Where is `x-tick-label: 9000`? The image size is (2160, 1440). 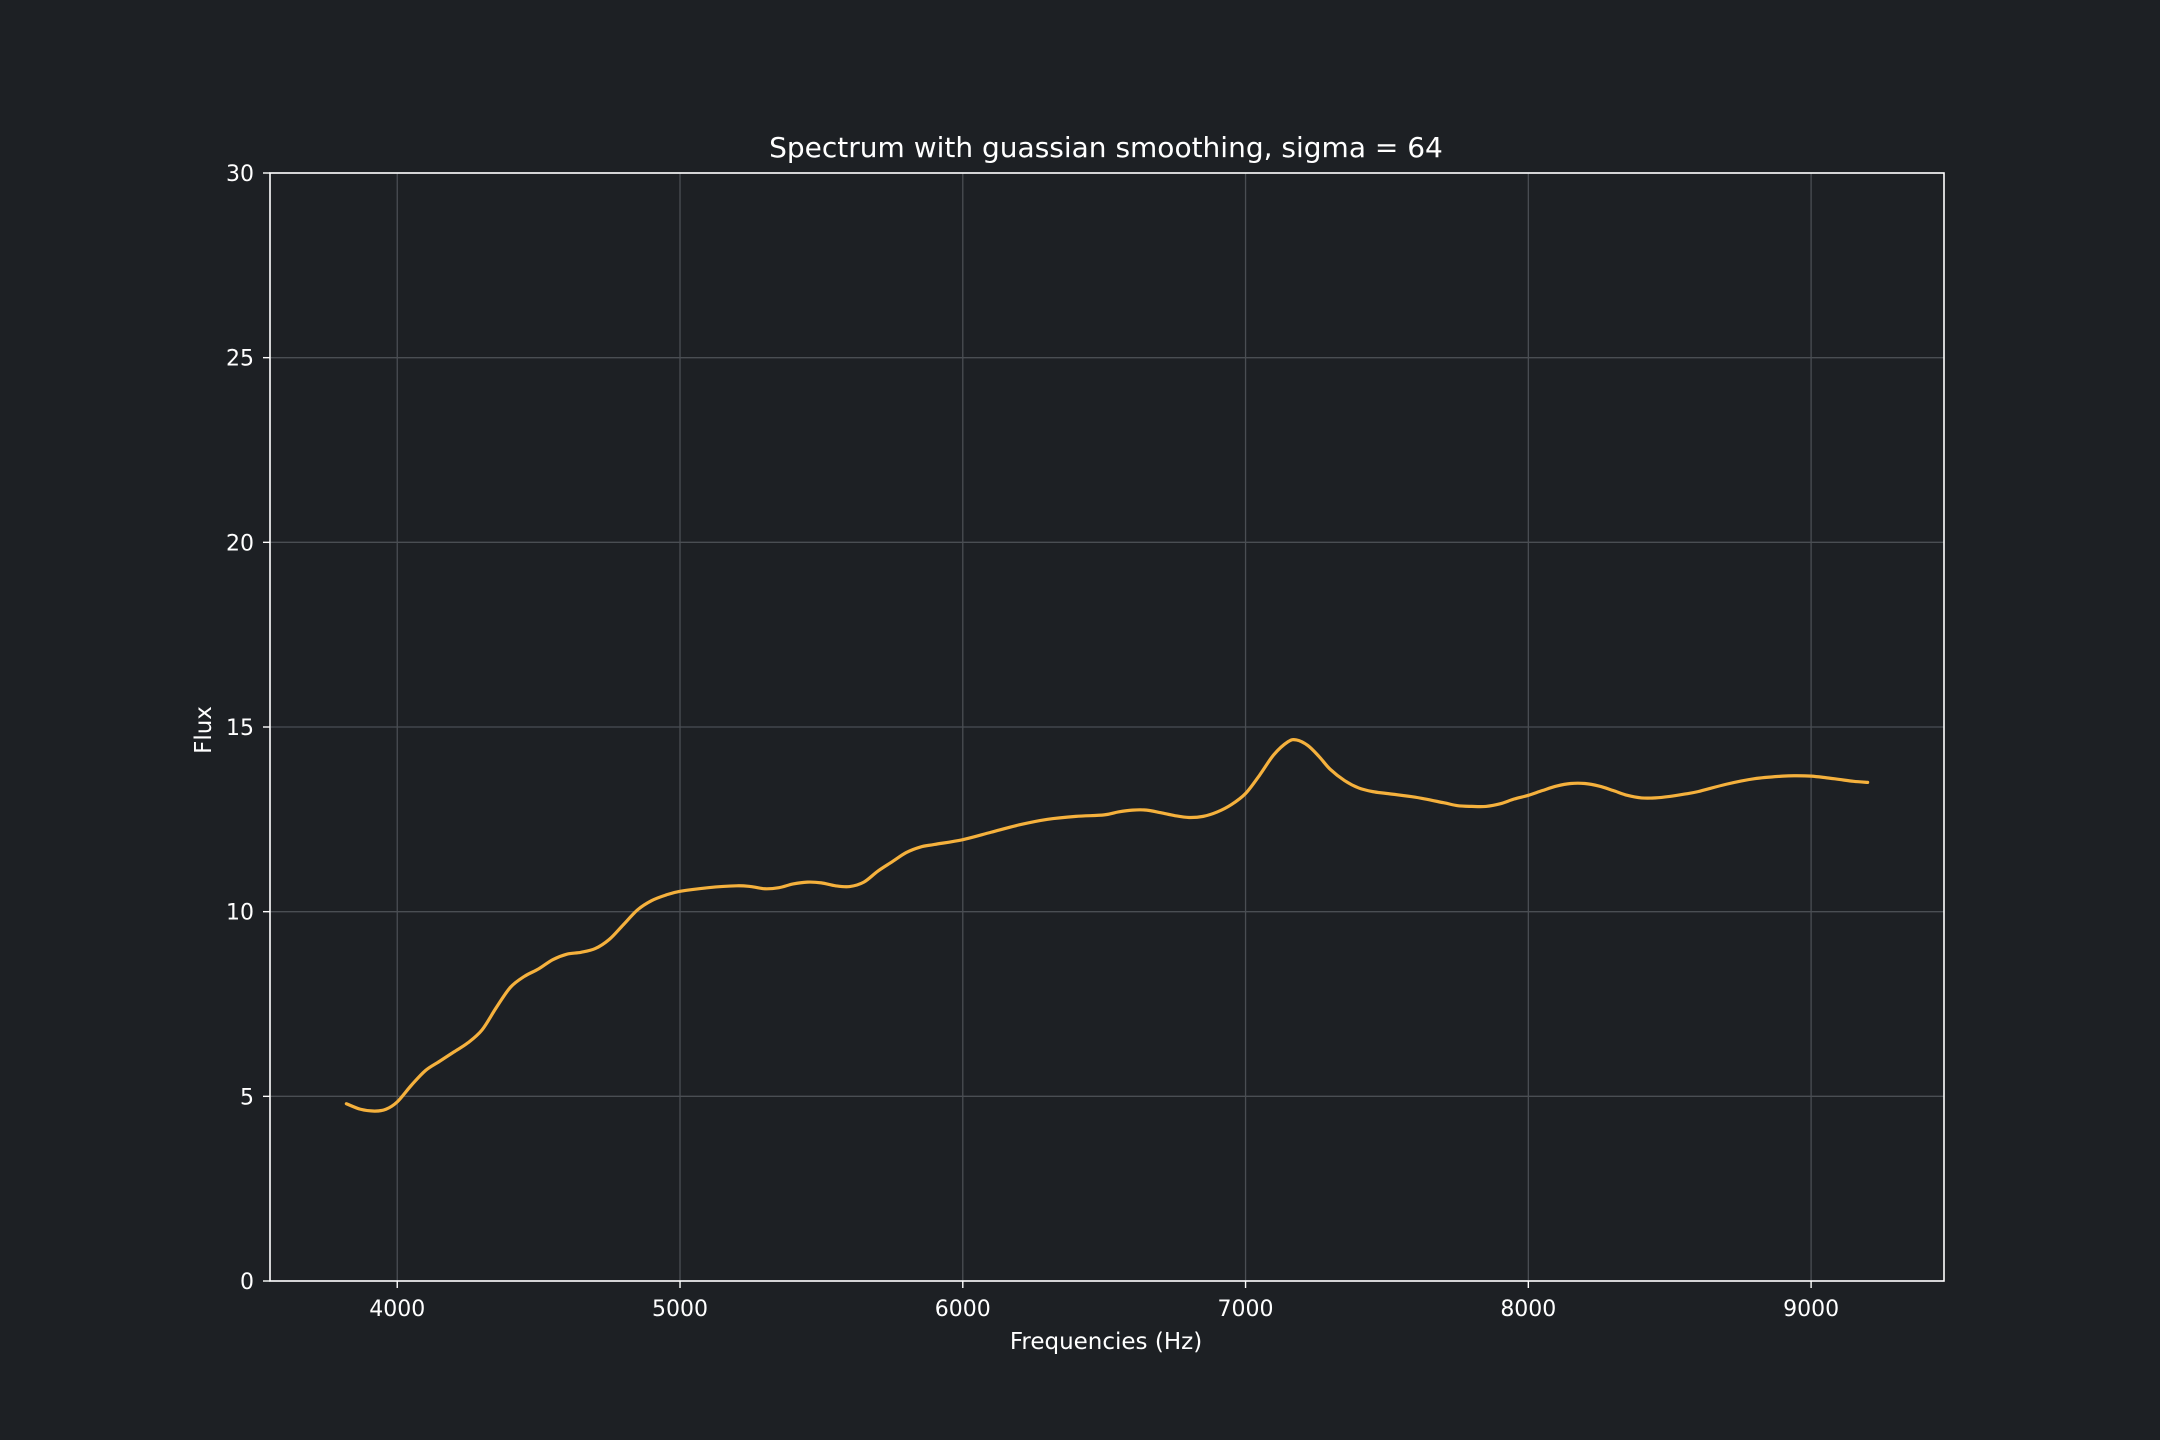 x-tick-label: 9000 is located at coordinates (1811, 1309).